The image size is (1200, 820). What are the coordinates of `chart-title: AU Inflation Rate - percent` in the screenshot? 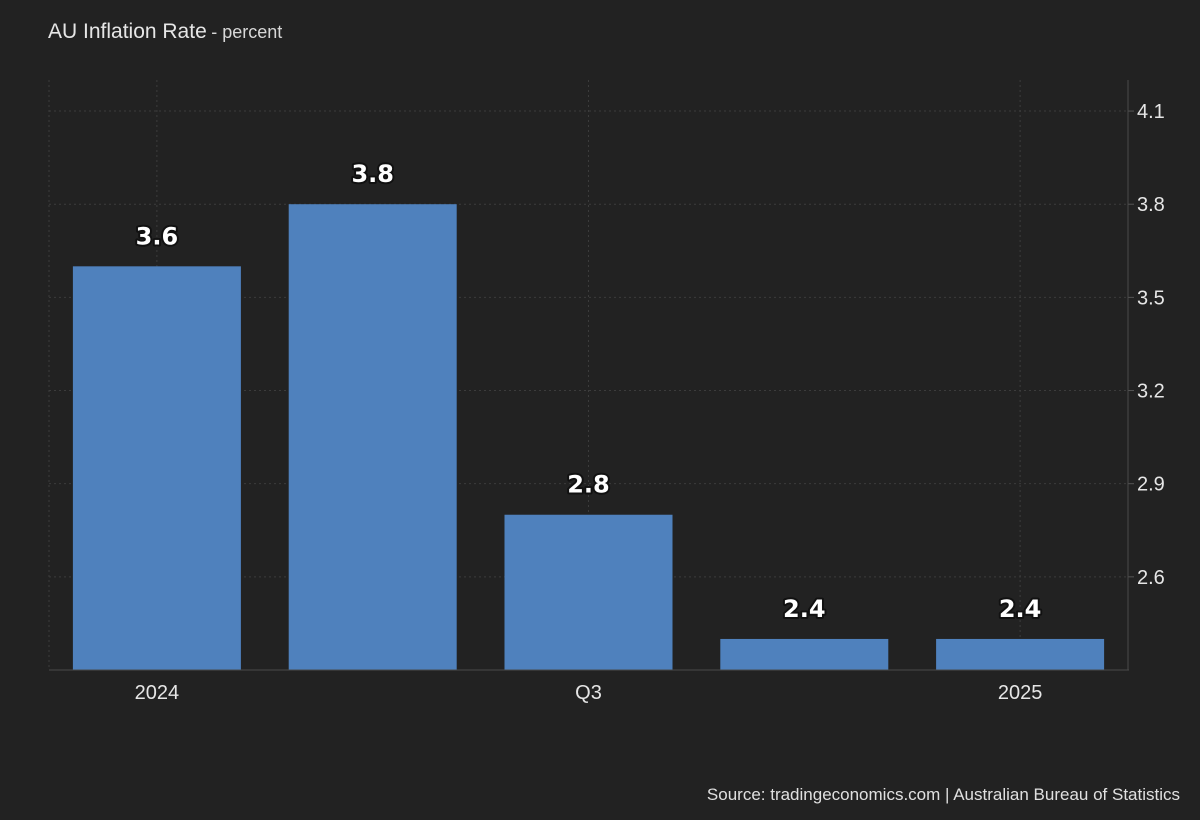 It's located at (165, 32).